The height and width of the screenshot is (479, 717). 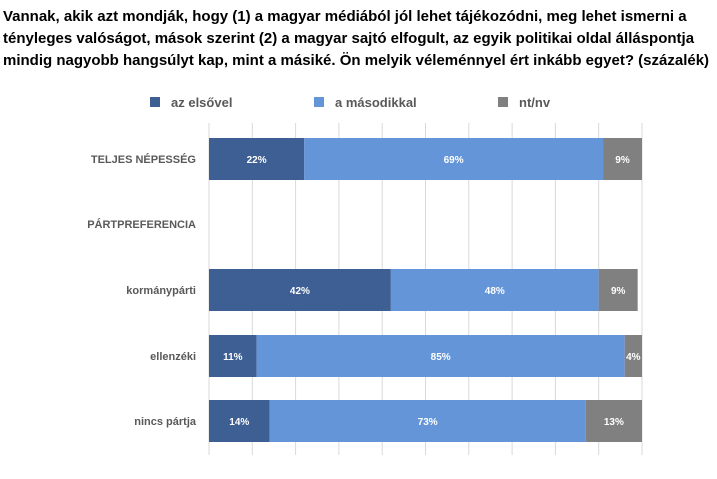 What do you see at coordinates (143, 159) in the screenshot?
I see `category-label: TELJES NÉPESSÉG` at bounding box center [143, 159].